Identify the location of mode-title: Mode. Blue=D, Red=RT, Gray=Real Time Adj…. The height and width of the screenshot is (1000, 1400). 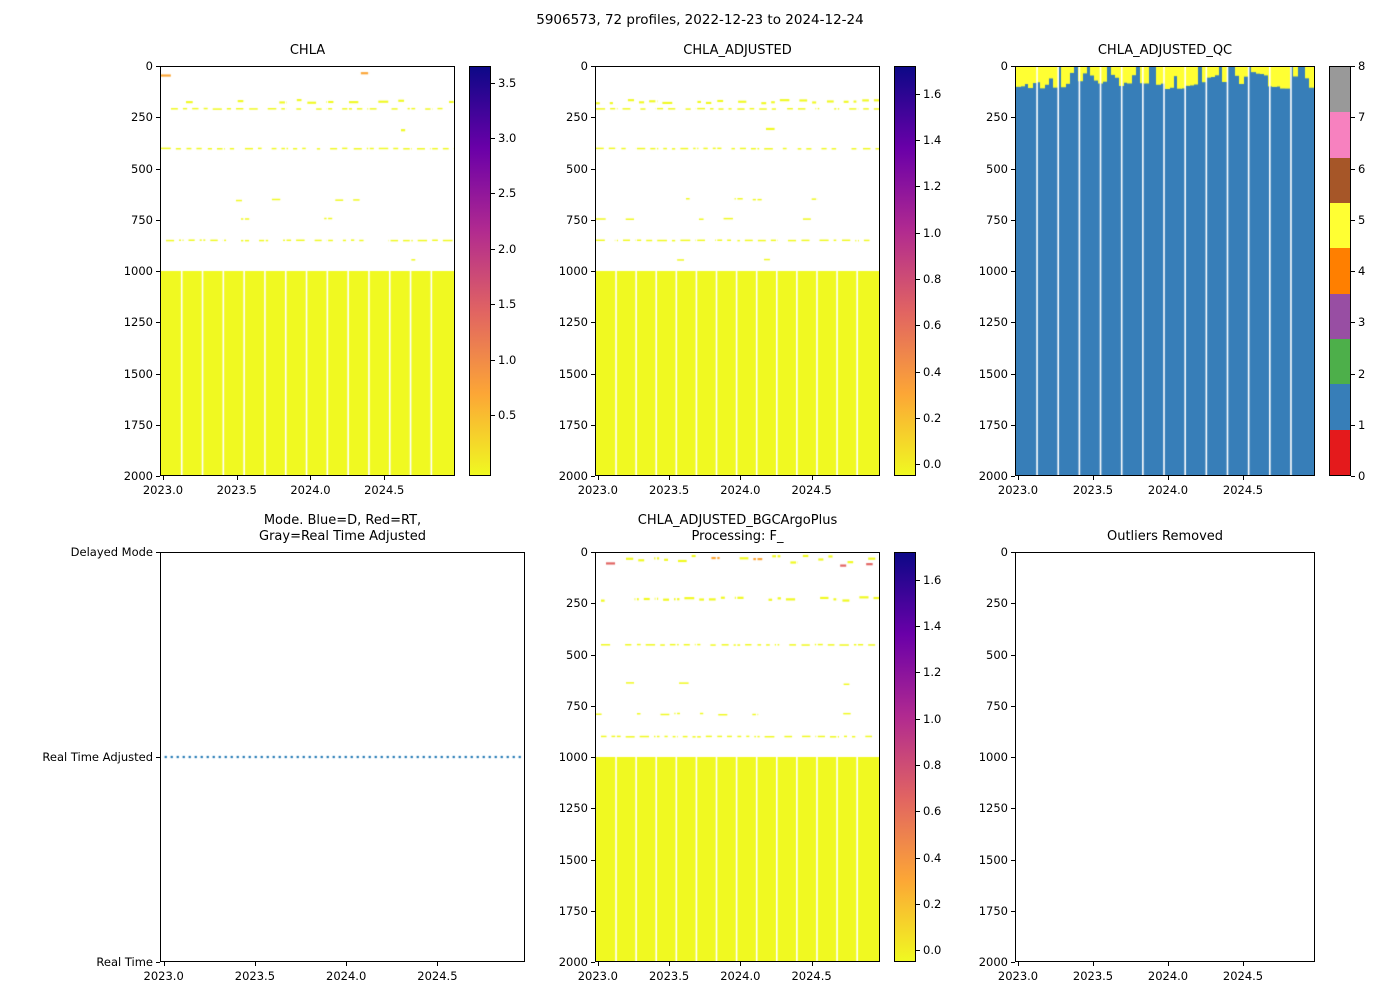
(342, 528).